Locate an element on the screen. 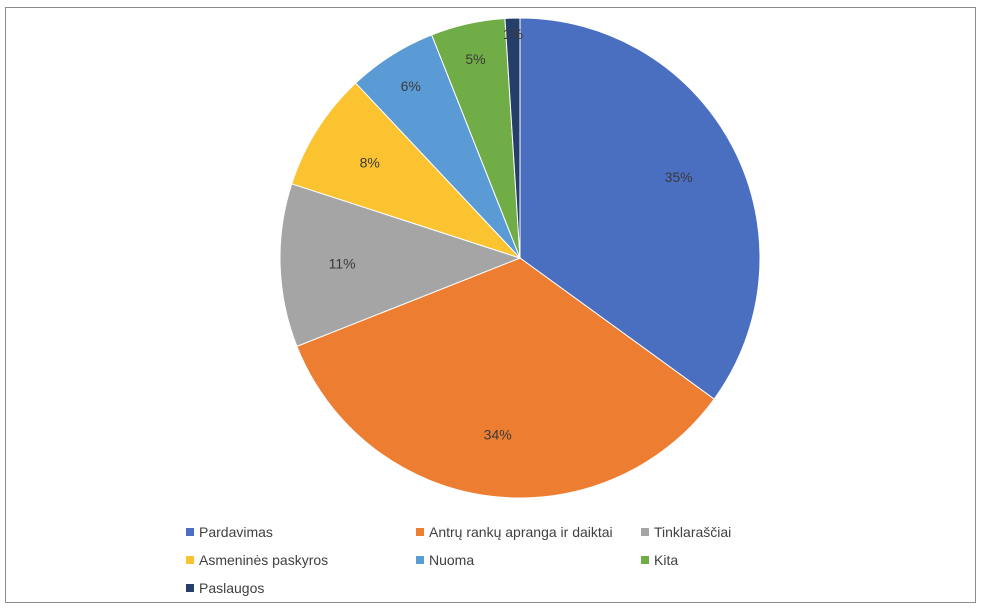 This screenshot has height=614, width=983. legend-item: Nuoma is located at coordinates (445, 560).